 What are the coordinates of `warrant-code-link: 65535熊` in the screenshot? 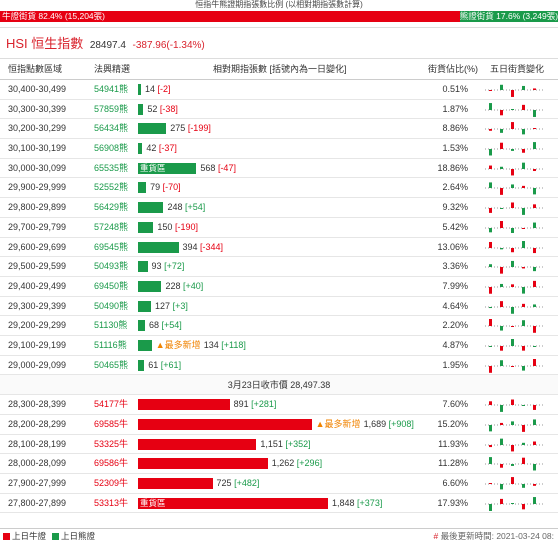 It's located at (111, 167).